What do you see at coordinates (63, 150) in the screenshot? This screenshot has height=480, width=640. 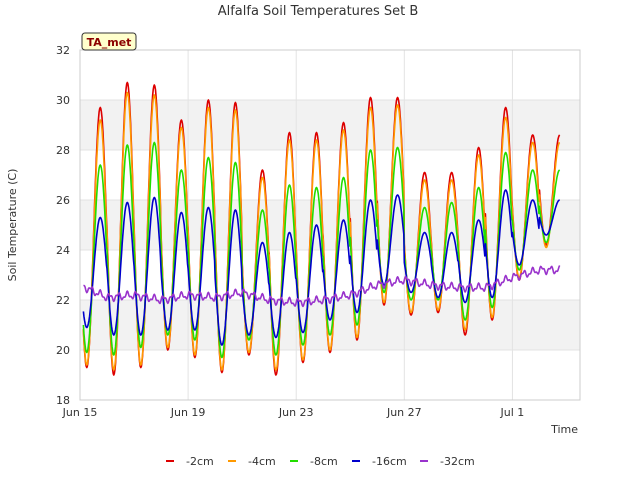 I see `y-tick-label: 28` at bounding box center [63, 150].